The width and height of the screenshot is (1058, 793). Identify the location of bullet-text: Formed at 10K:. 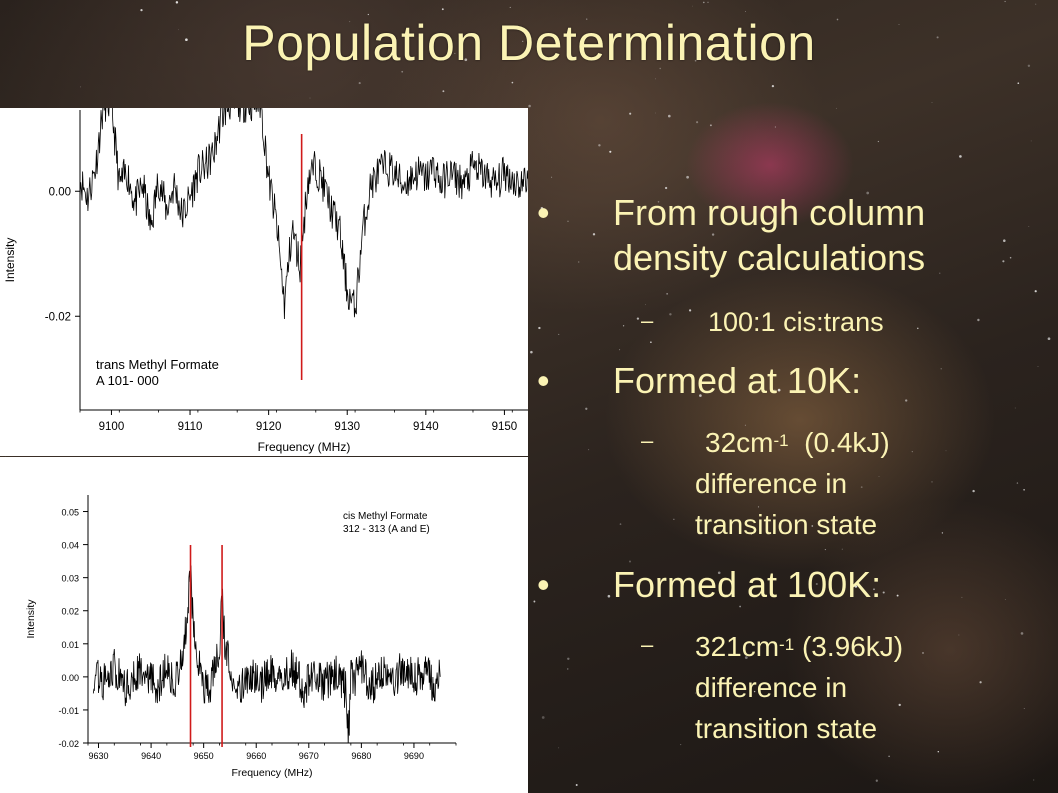
(737, 380).